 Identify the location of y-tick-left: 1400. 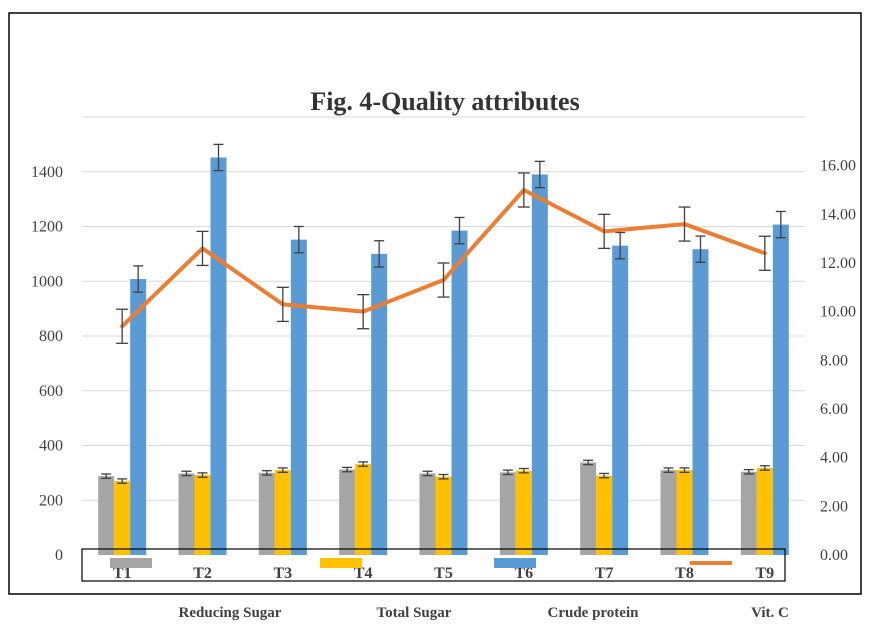
(47, 172).